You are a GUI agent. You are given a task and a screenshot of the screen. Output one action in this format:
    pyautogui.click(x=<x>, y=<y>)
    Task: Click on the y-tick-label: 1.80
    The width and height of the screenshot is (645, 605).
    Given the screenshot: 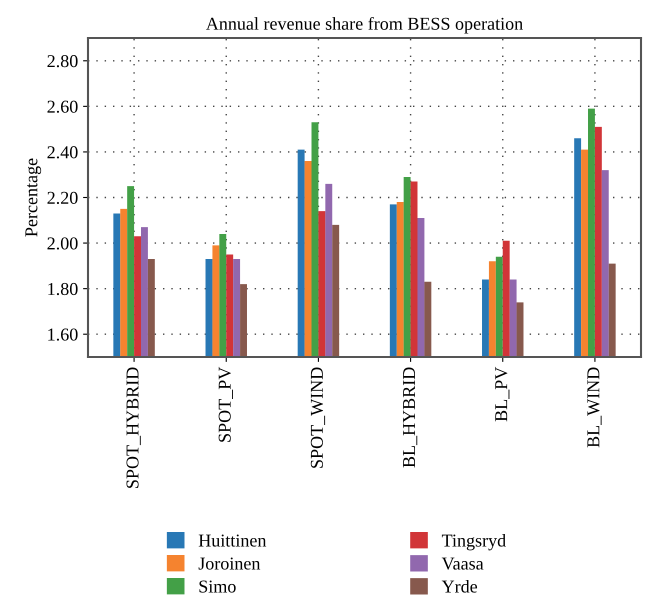 What is the action you would take?
    pyautogui.click(x=63, y=289)
    